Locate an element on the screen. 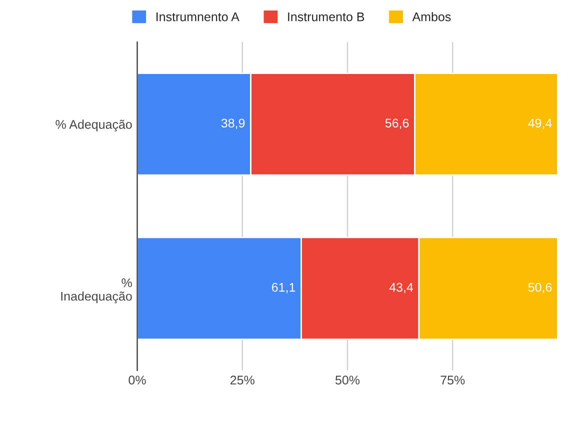 Image resolution: width=584 pixels, height=421 pixels. legend-label: Instrumento B is located at coordinates (326, 17).